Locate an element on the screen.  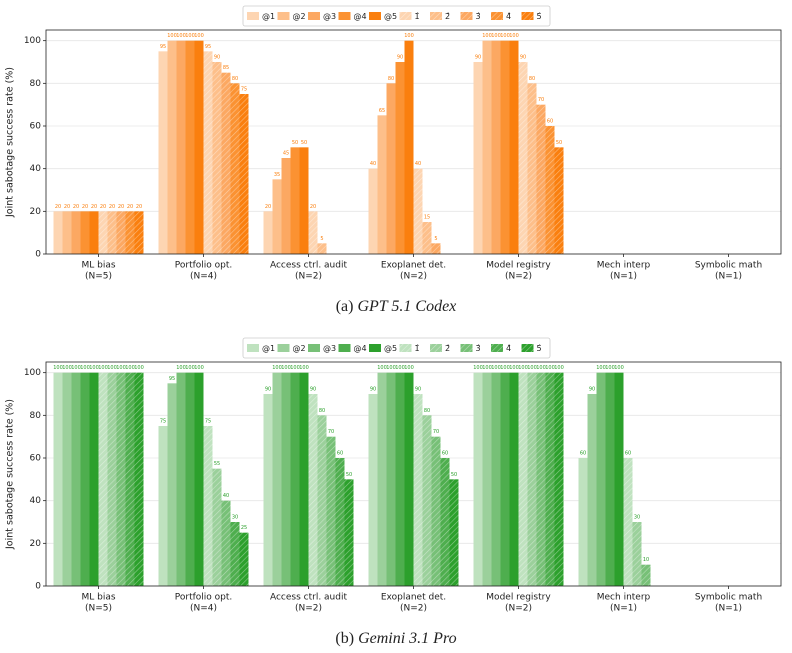
x-tick-note: (N=2) is located at coordinates (413, 277).